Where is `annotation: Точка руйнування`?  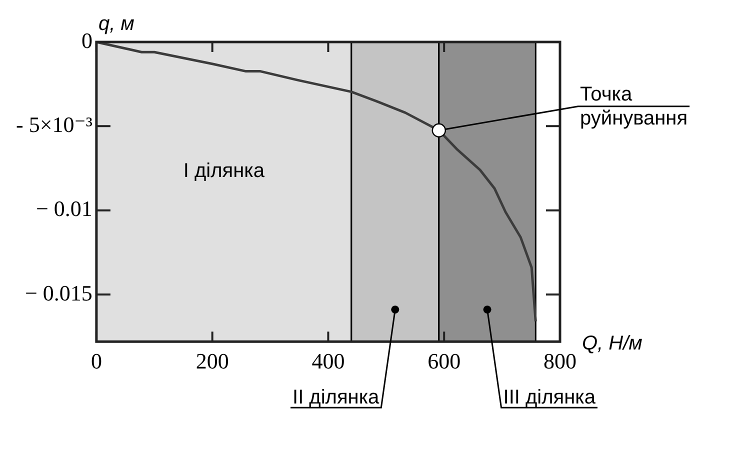
annotation: Точка руйнування is located at coordinates (634, 106).